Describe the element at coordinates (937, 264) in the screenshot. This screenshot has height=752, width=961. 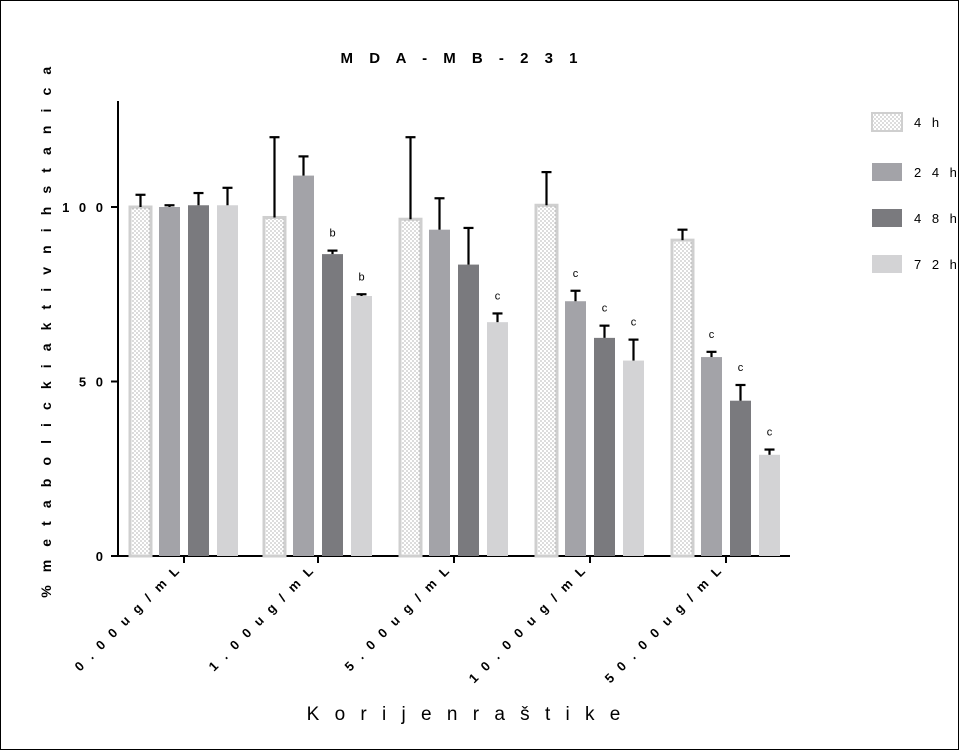
I see `legend-label: 7 2 h` at that location.